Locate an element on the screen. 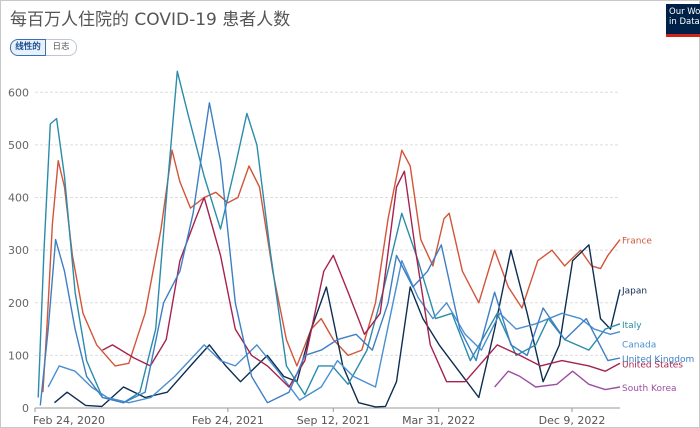 The image size is (700, 428). y-tick-label: 500 is located at coordinates (18, 145).